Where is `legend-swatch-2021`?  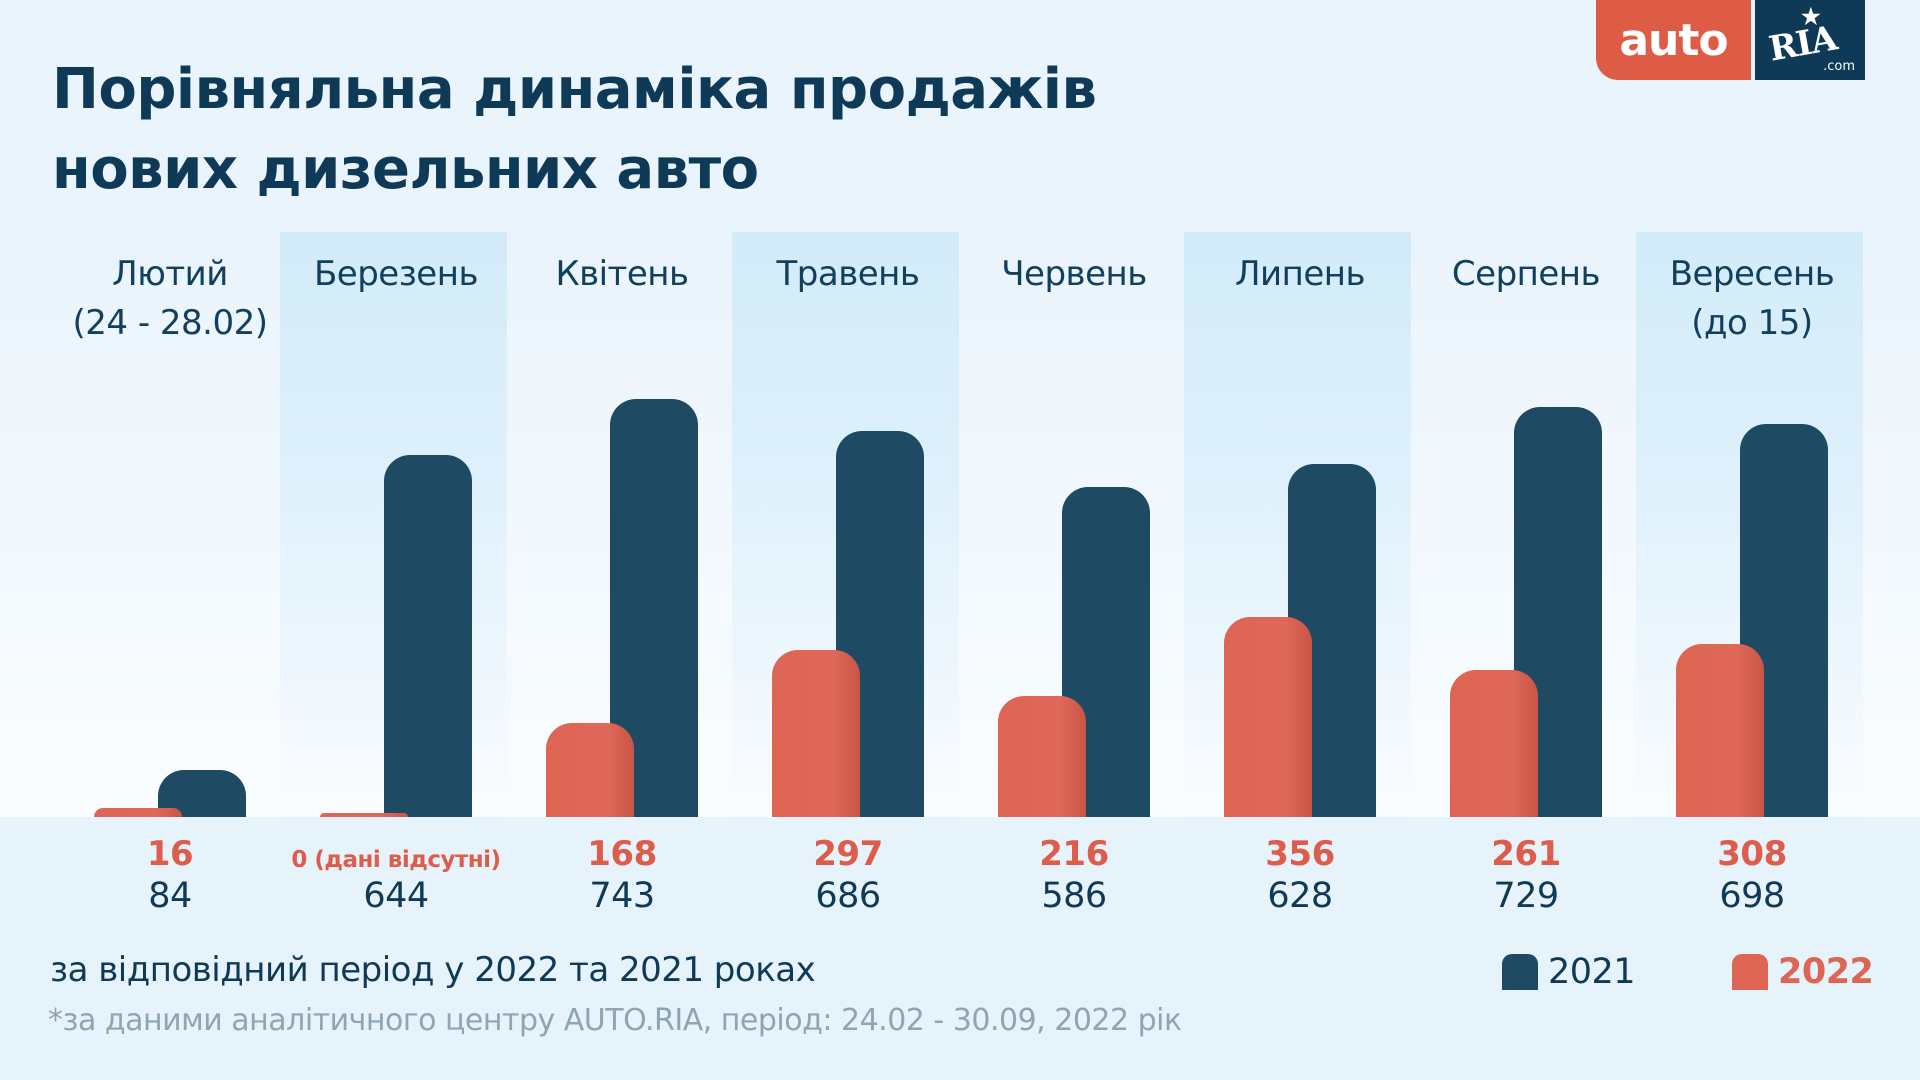
legend-swatch-2021 is located at coordinates (1520, 972).